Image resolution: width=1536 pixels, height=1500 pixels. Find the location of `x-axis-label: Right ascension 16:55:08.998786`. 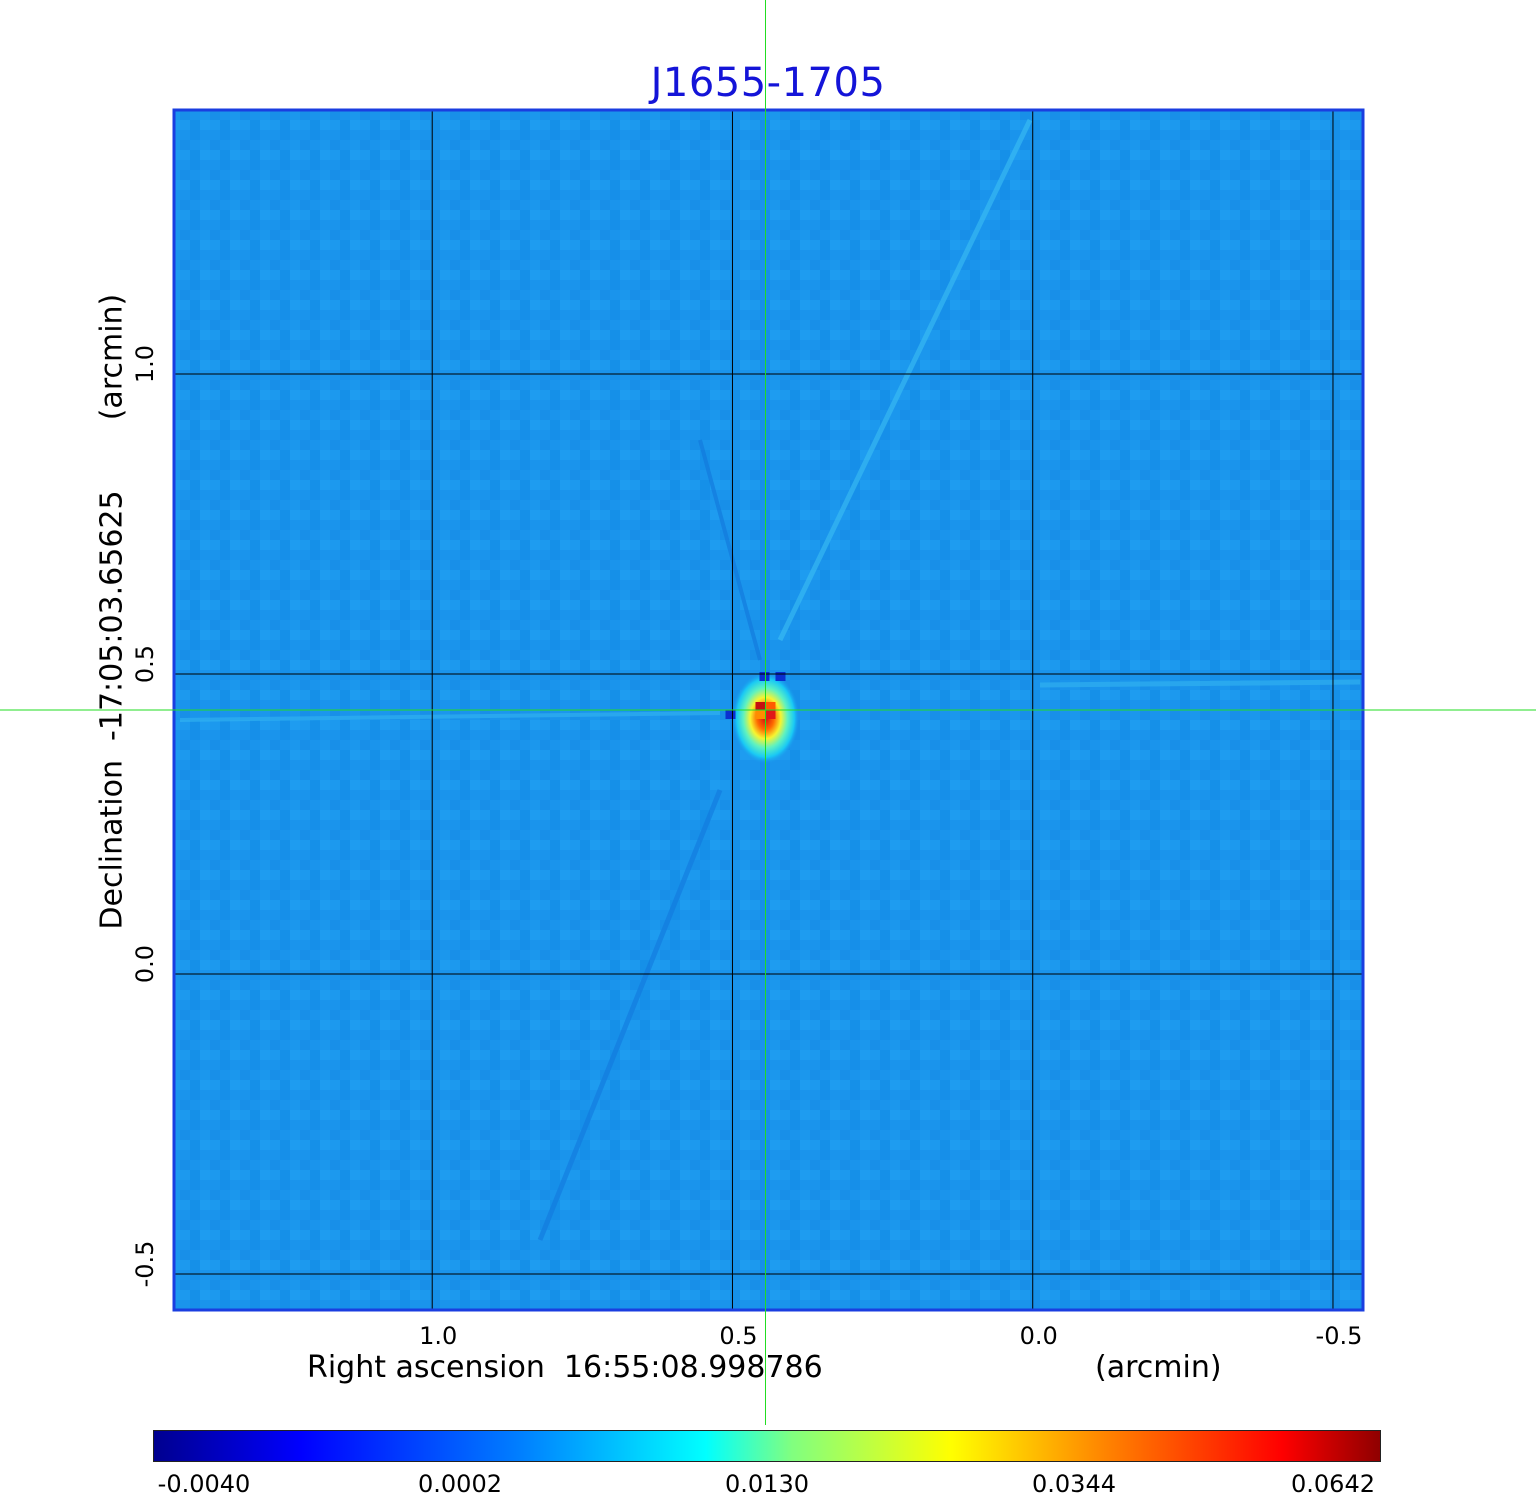

x-axis-label: Right ascension 16:55:08.998786 is located at coordinates (565, 1367).